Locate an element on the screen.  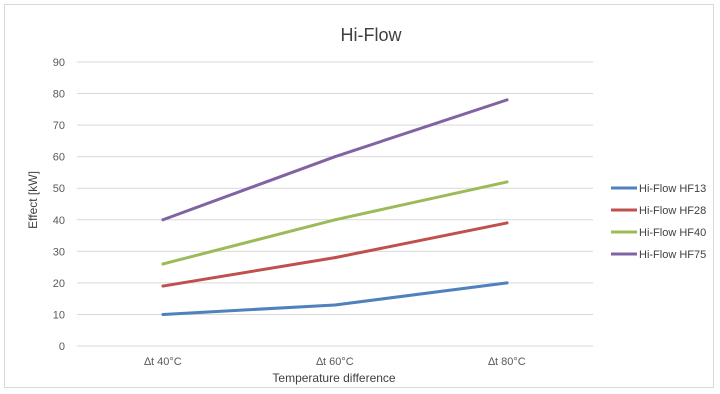
legend-entry: Hi-Flow HF28 is located at coordinates (672, 211).